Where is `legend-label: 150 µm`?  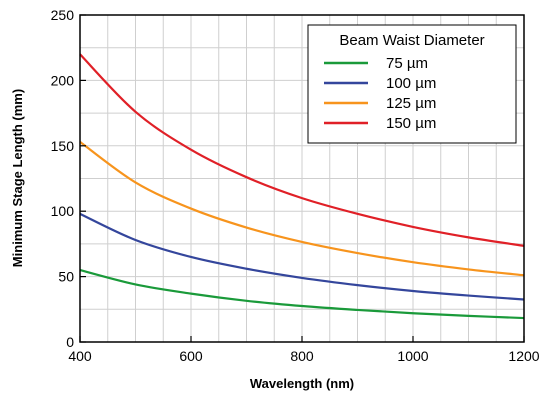 legend-label: 150 µm is located at coordinates (411, 123).